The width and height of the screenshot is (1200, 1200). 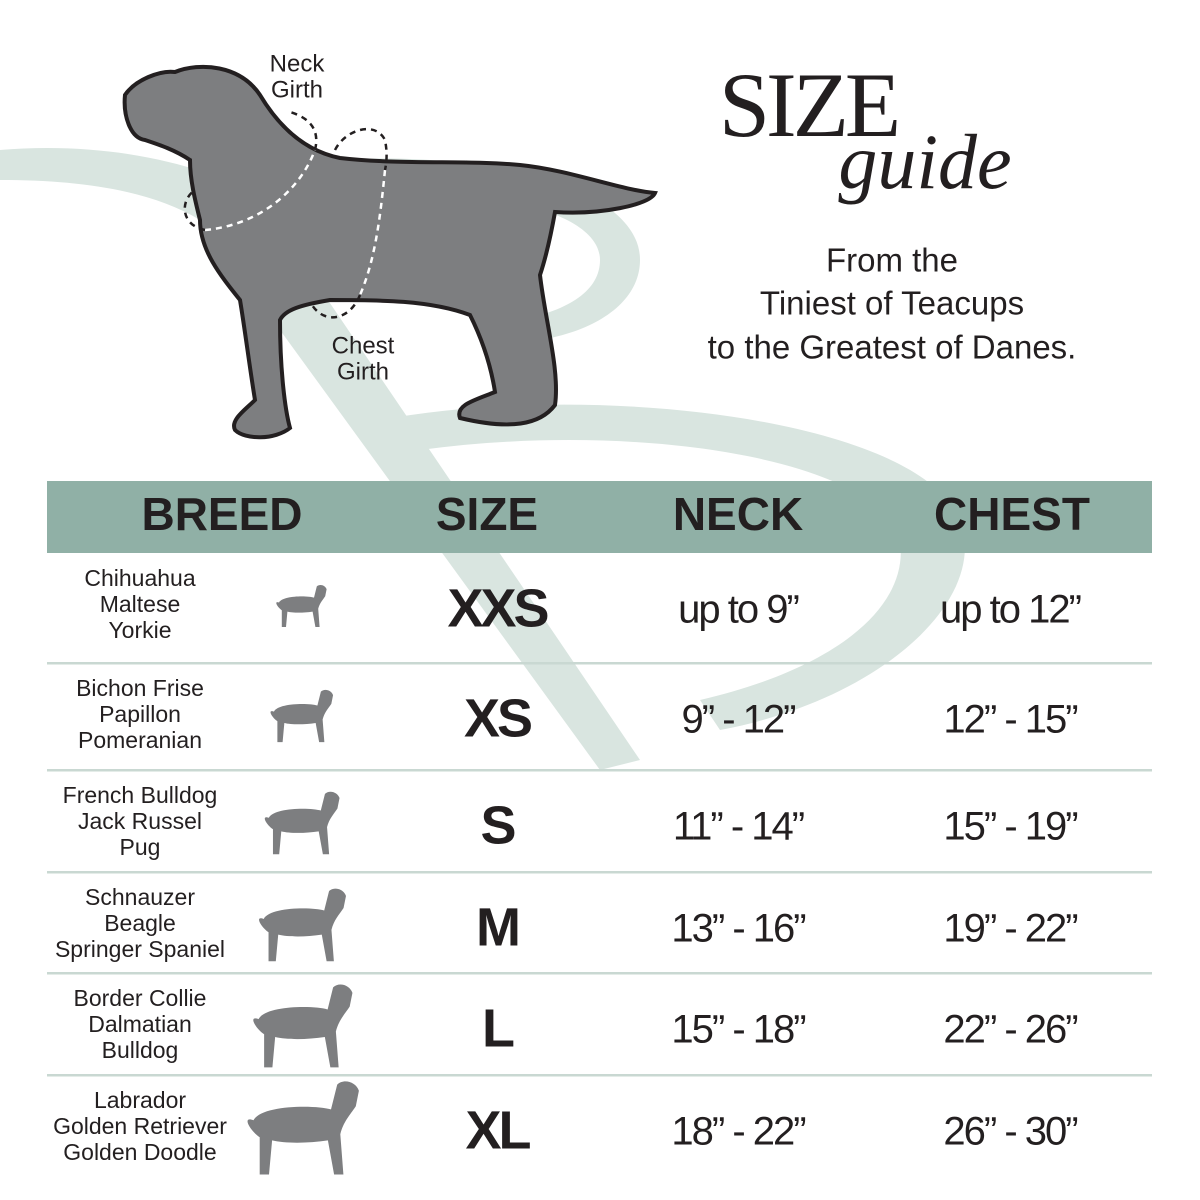 I want to click on diagram-labels: Neck Girth Chest Girth, so click(x=332, y=217).